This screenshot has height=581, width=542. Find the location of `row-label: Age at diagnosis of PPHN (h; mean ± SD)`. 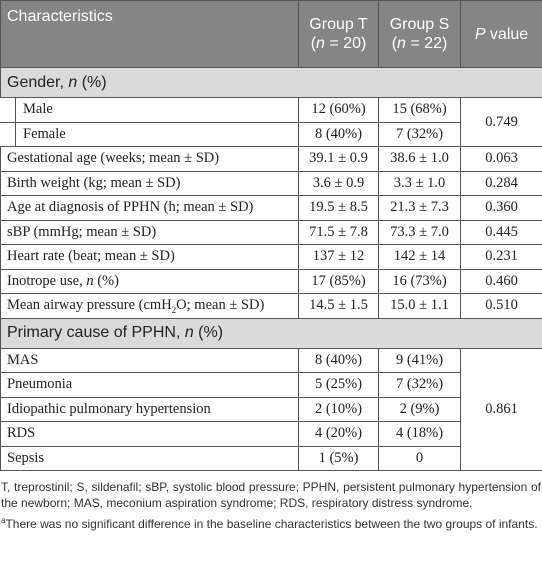

row-label: Age at diagnosis of PPHN (h; mean ± SD) is located at coordinates (149, 208).